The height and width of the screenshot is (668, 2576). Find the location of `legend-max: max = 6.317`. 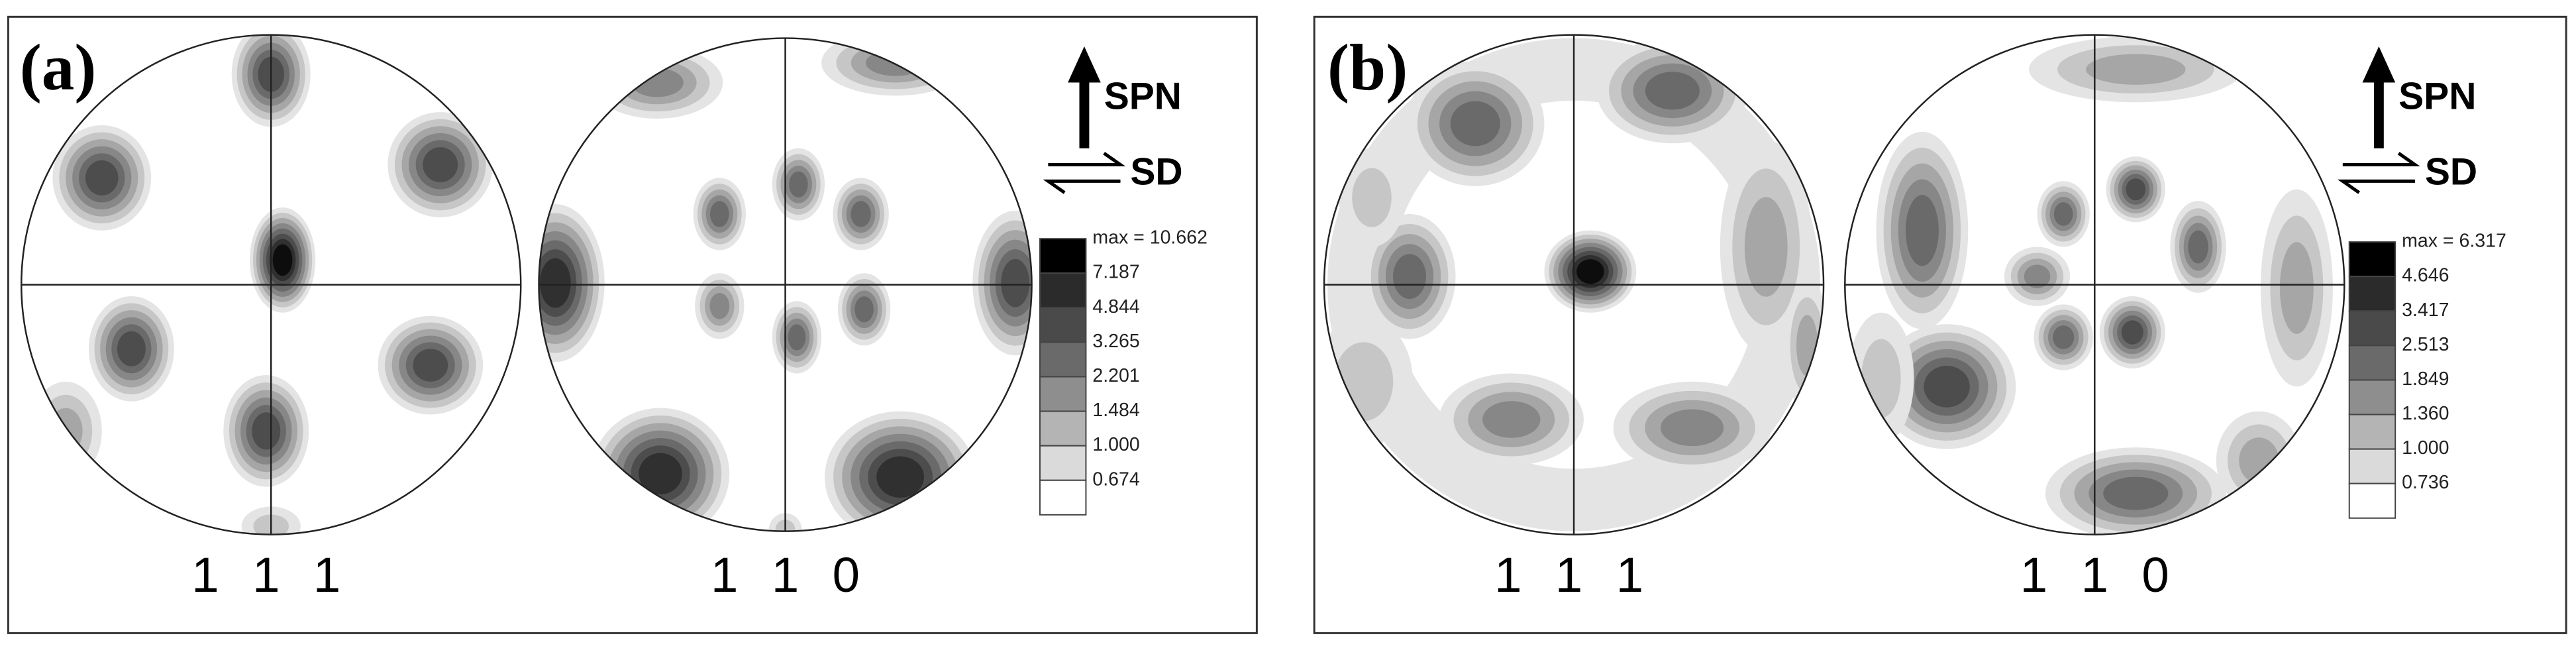

legend-max: max = 6.317 is located at coordinates (2454, 241).